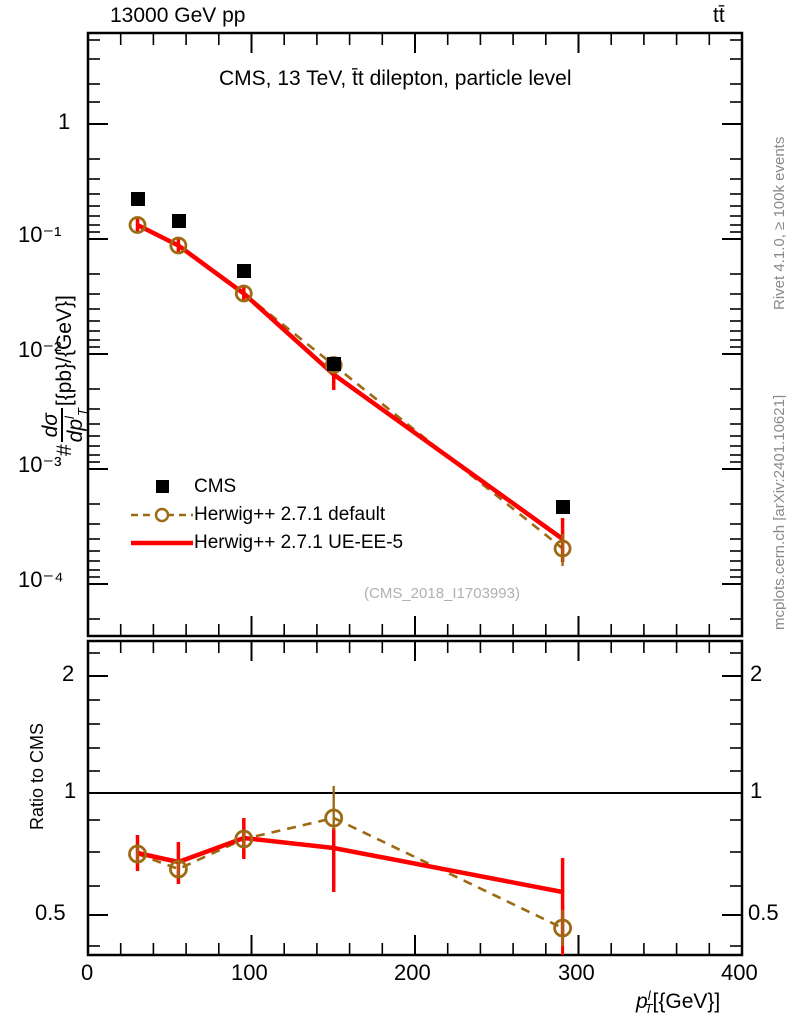 The image size is (786, 1024). What do you see at coordinates (40, 349) in the screenshot?
I see `y-tick-label-2: 10⁻²` at bounding box center [40, 349].